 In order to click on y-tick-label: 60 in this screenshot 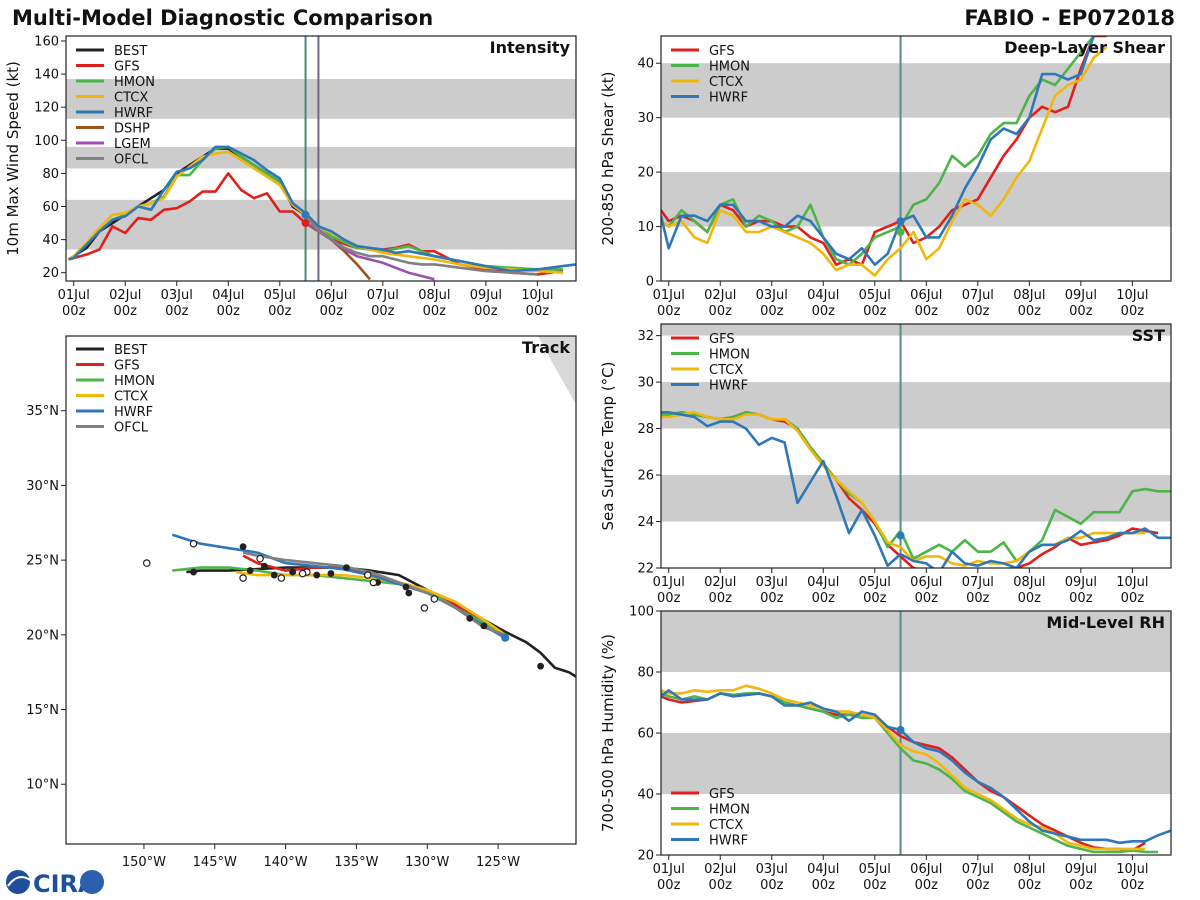, I will do `click(50, 207)`.